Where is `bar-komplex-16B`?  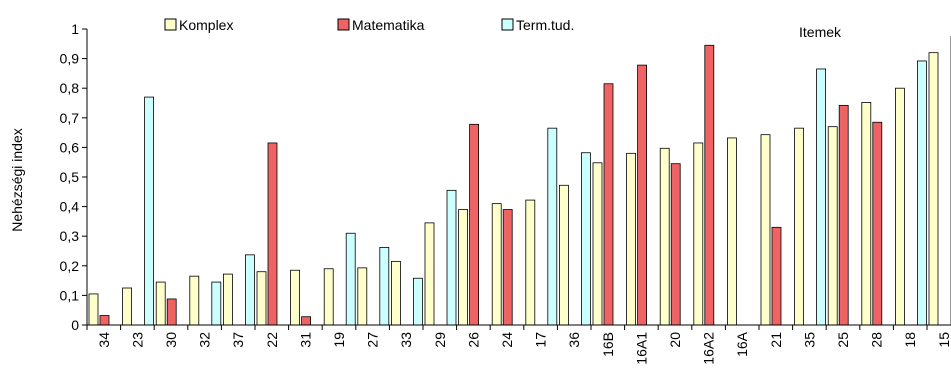 bar-komplex-16B is located at coordinates (597, 244).